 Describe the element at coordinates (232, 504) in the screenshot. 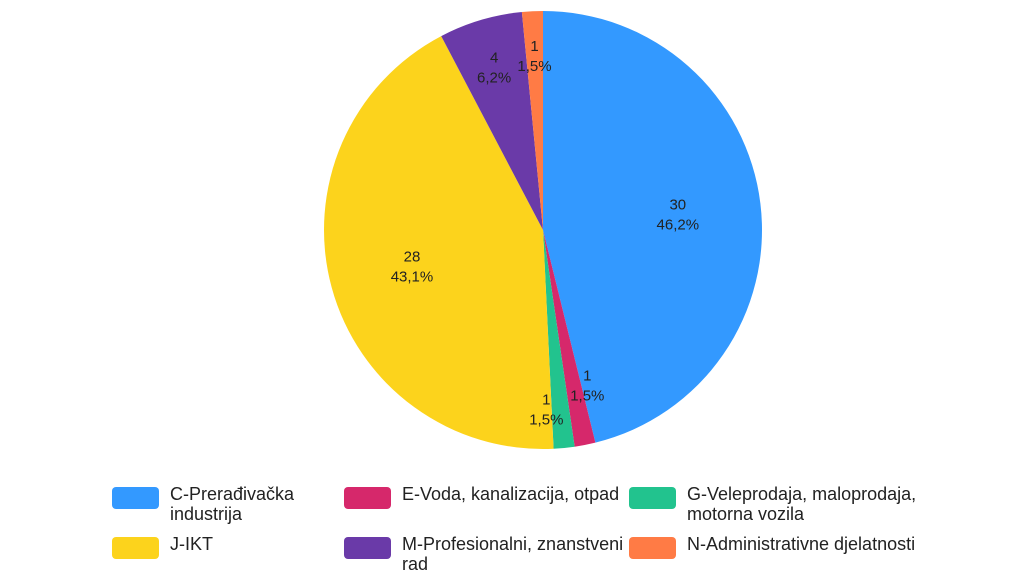

I see `legend-label-c: C-Prerađivačka industrija` at that location.